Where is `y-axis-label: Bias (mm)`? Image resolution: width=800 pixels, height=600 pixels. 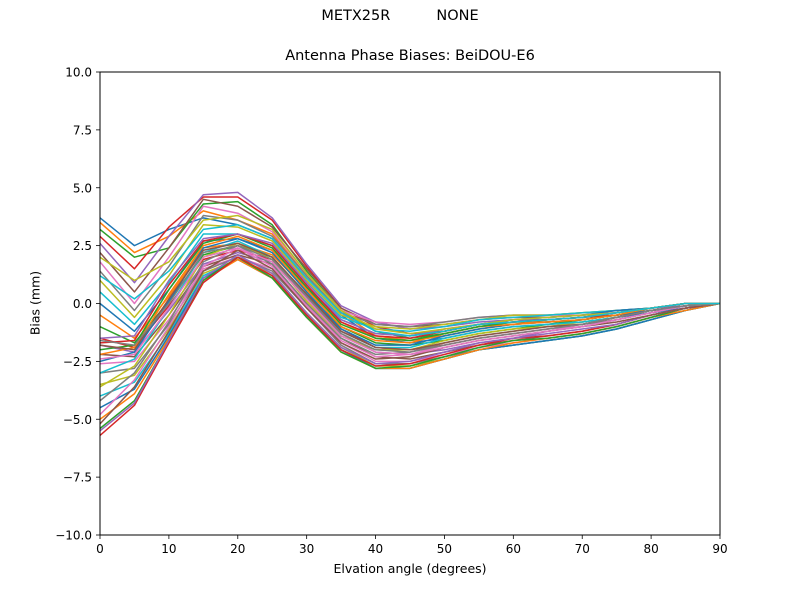 y-axis-label: Bias (mm) is located at coordinates (35, 303).